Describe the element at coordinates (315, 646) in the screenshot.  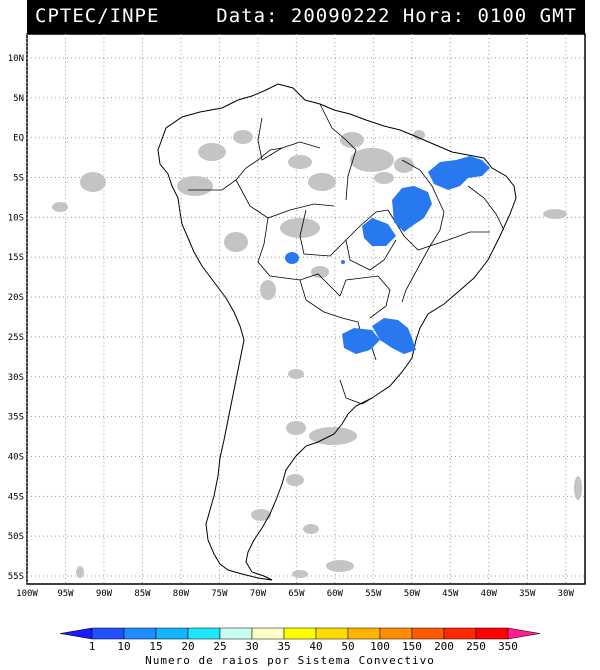
I see `colorbar-label: 40` at that location.